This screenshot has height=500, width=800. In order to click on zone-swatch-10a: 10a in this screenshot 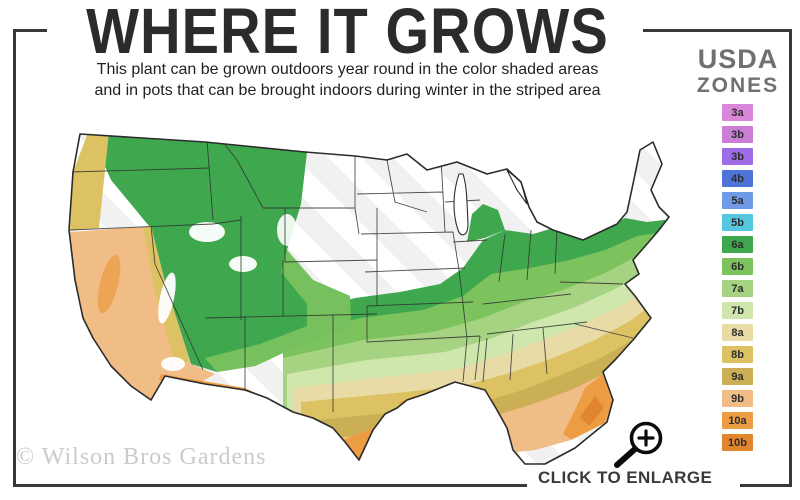, I will do `click(737, 420)`.